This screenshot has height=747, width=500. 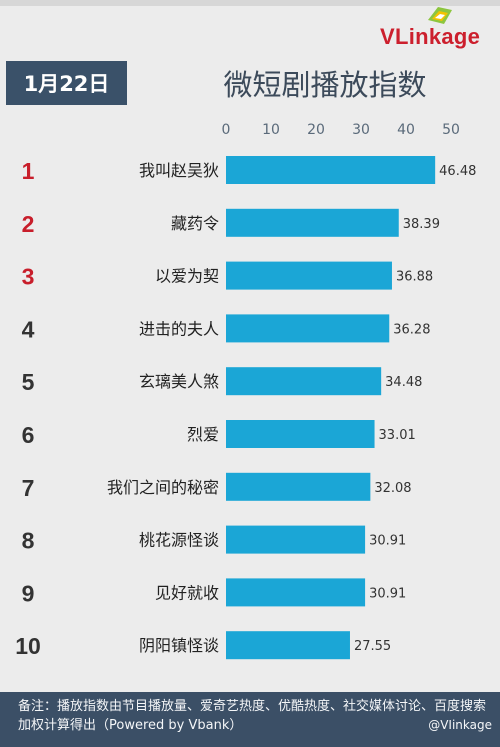 What do you see at coordinates (430, 36) in the screenshot?
I see `brand-name: VLinkage` at bounding box center [430, 36].